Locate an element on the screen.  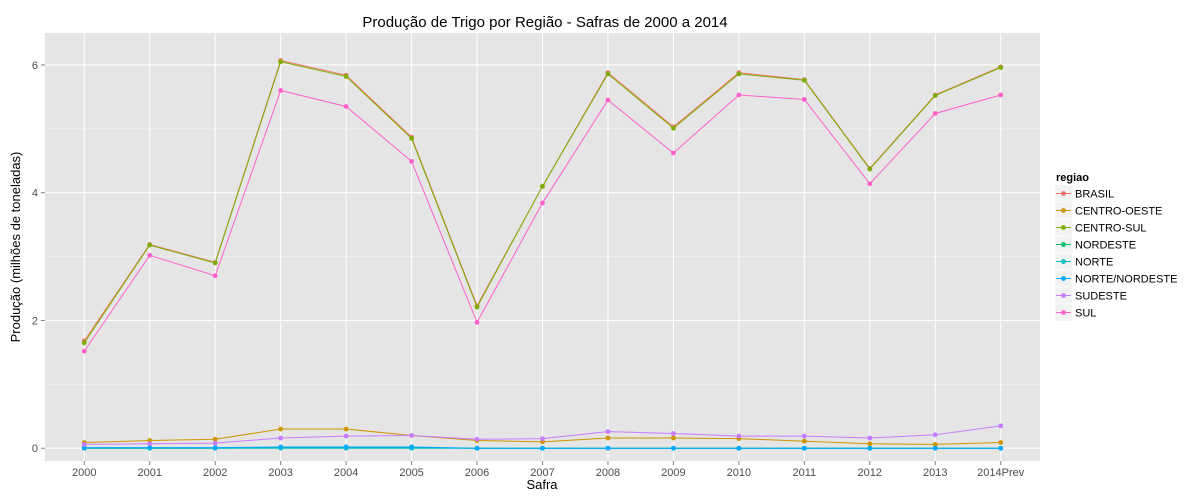
legend-item-nordeste: NORDESTE is located at coordinates (1095, 244).